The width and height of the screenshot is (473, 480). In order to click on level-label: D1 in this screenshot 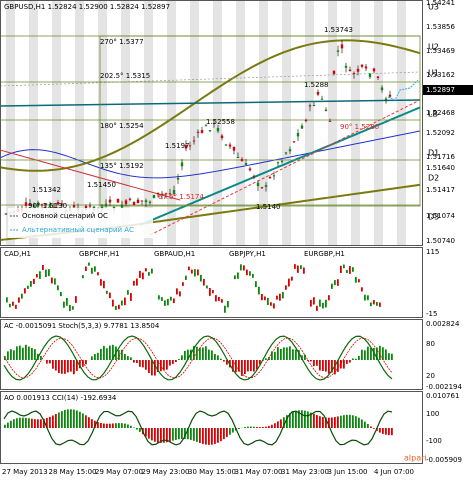, I will do `click(433, 153)`.